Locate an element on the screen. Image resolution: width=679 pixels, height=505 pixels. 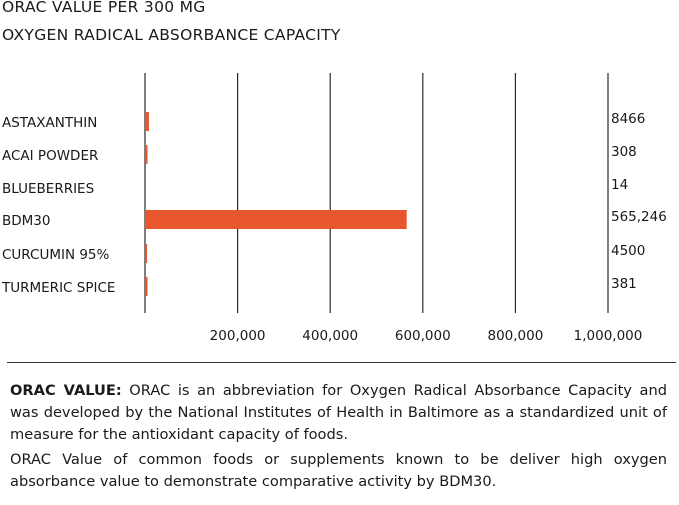
value-label: 8466 is located at coordinates (628, 119).